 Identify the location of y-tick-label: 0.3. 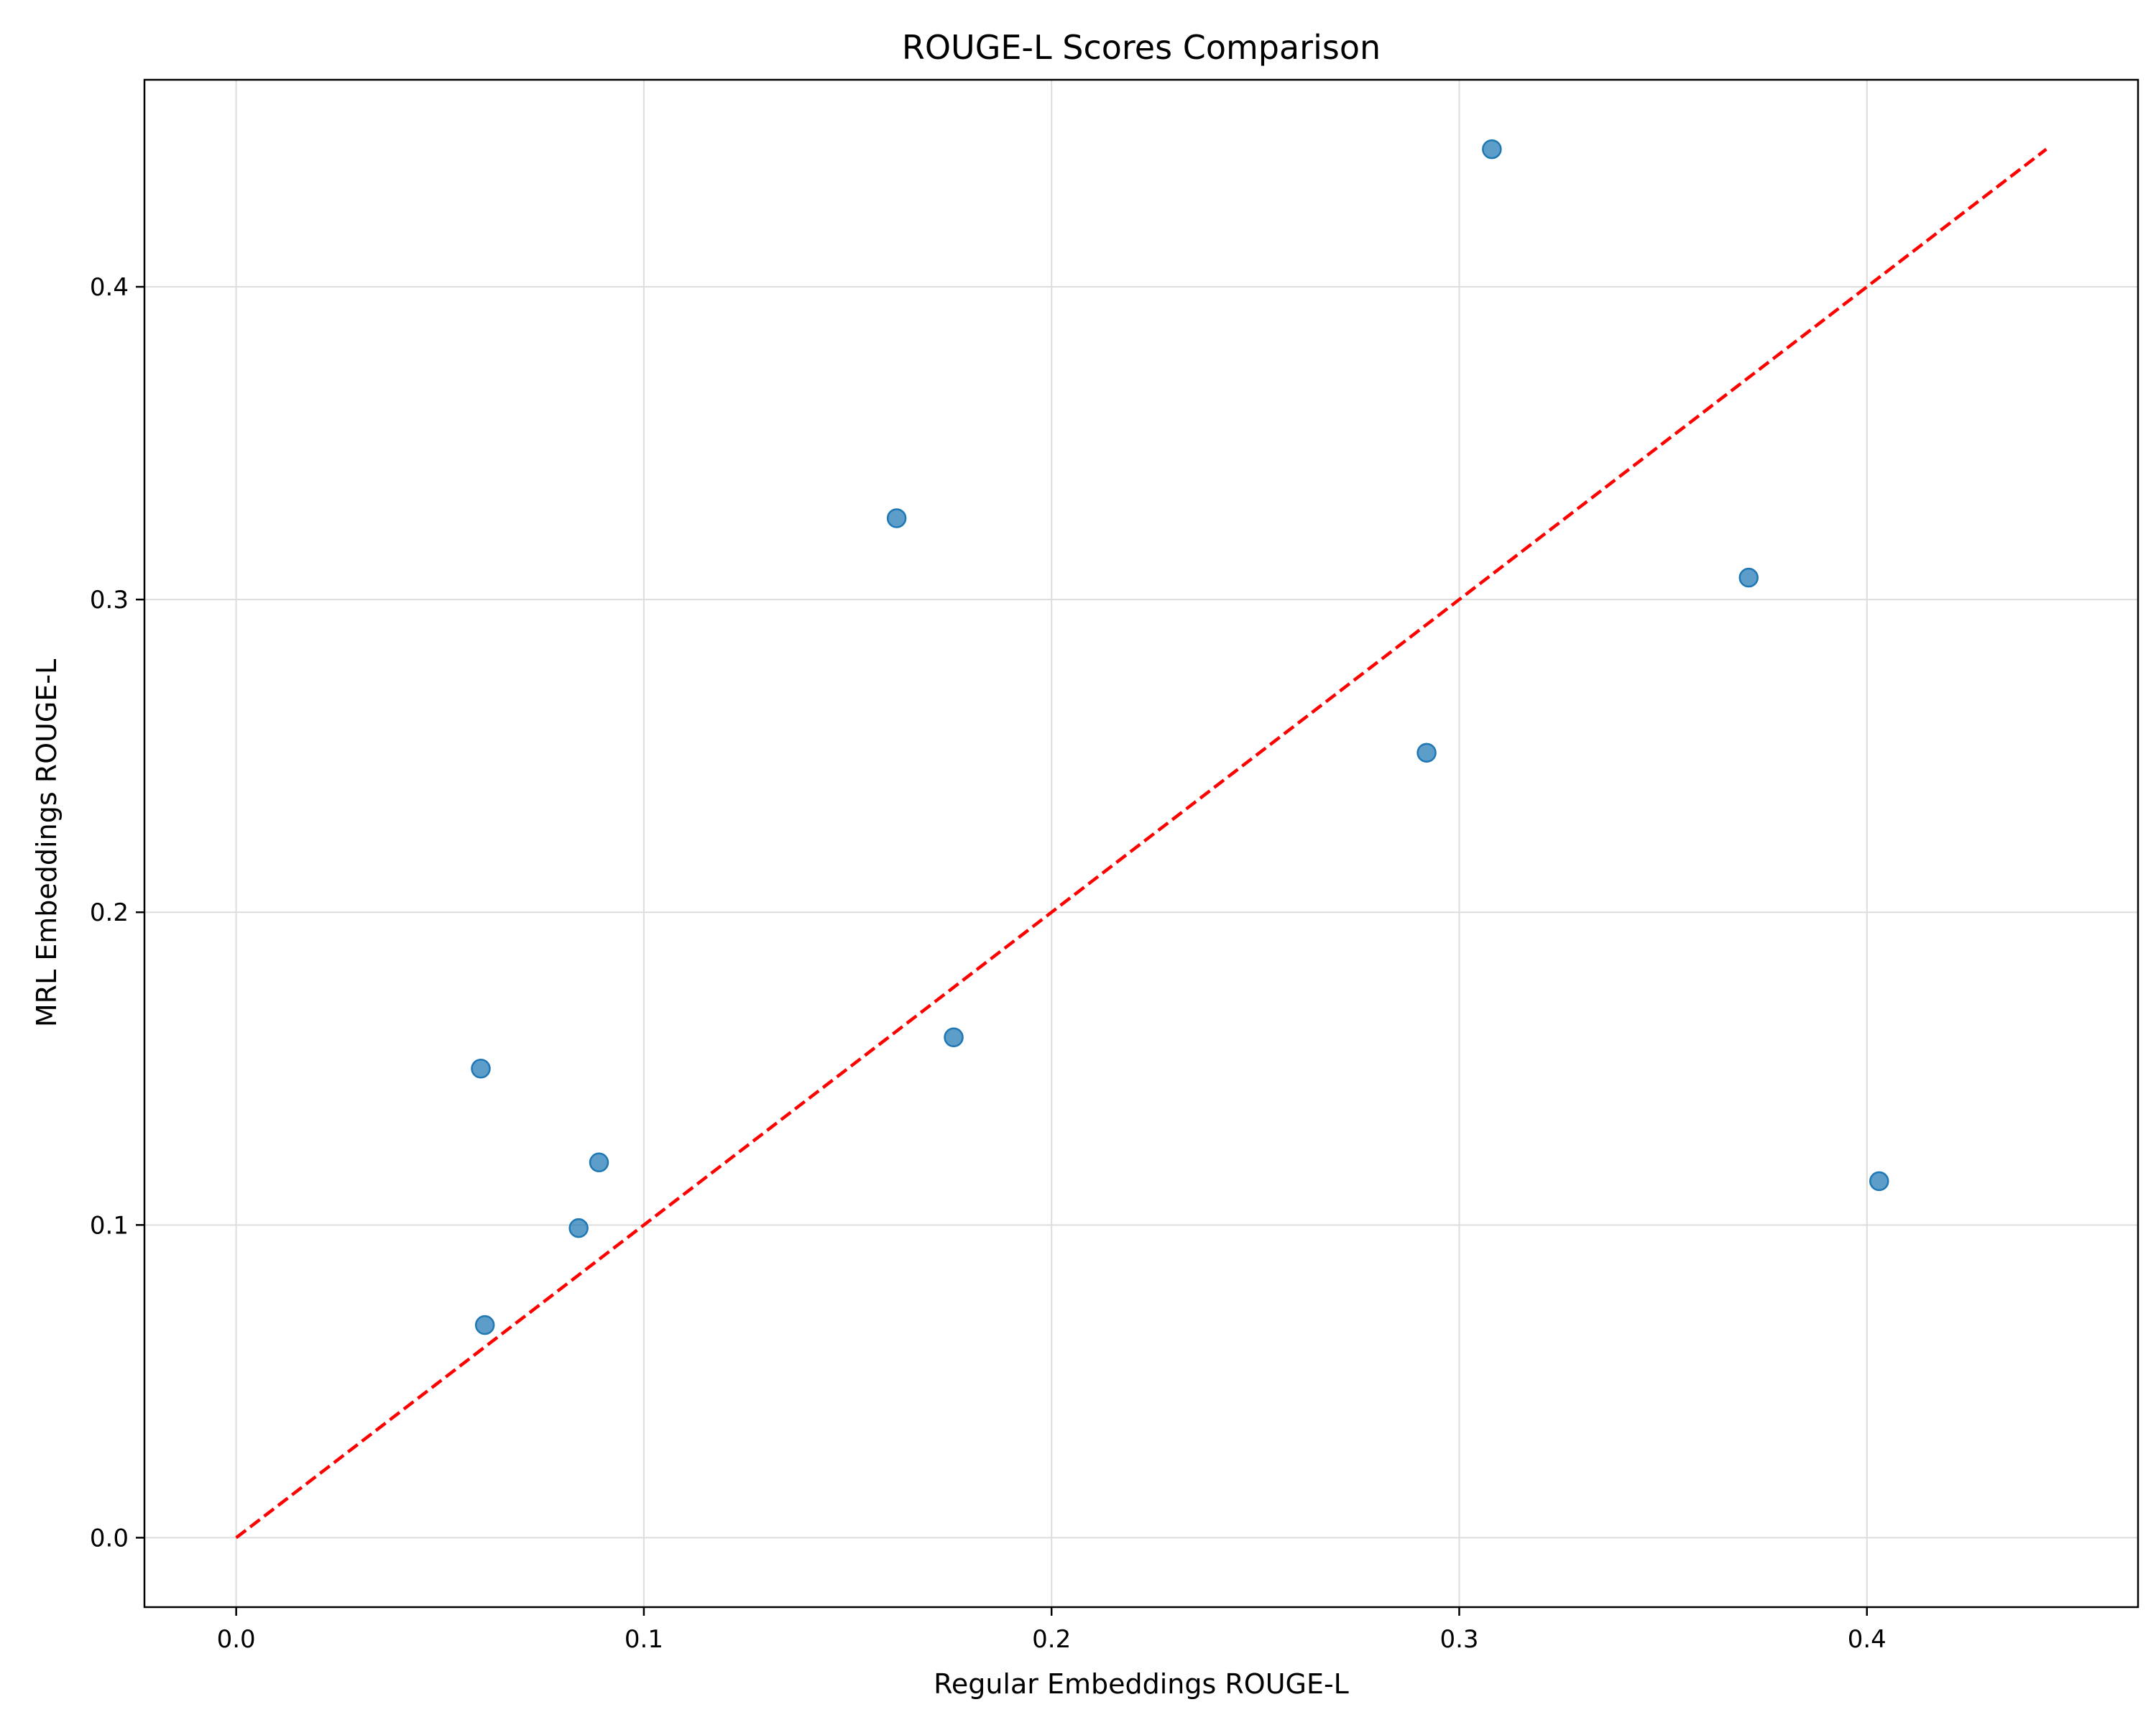
(109, 600).